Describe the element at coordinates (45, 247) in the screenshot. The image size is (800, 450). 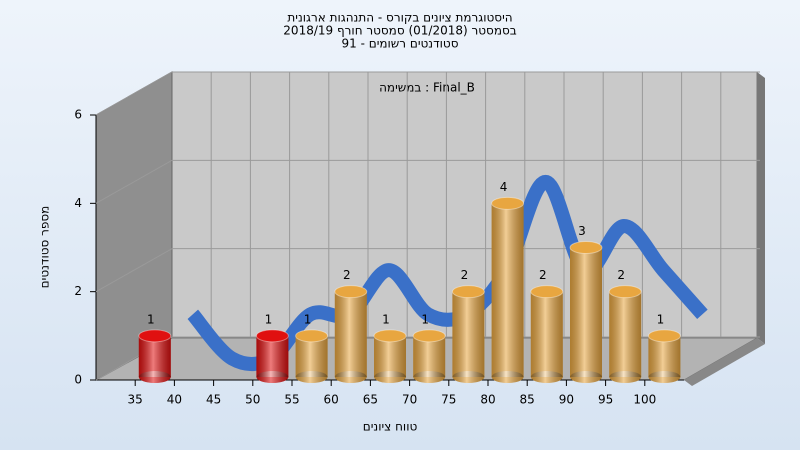
I see `y-axis-label: מספר סטודנטים` at that location.